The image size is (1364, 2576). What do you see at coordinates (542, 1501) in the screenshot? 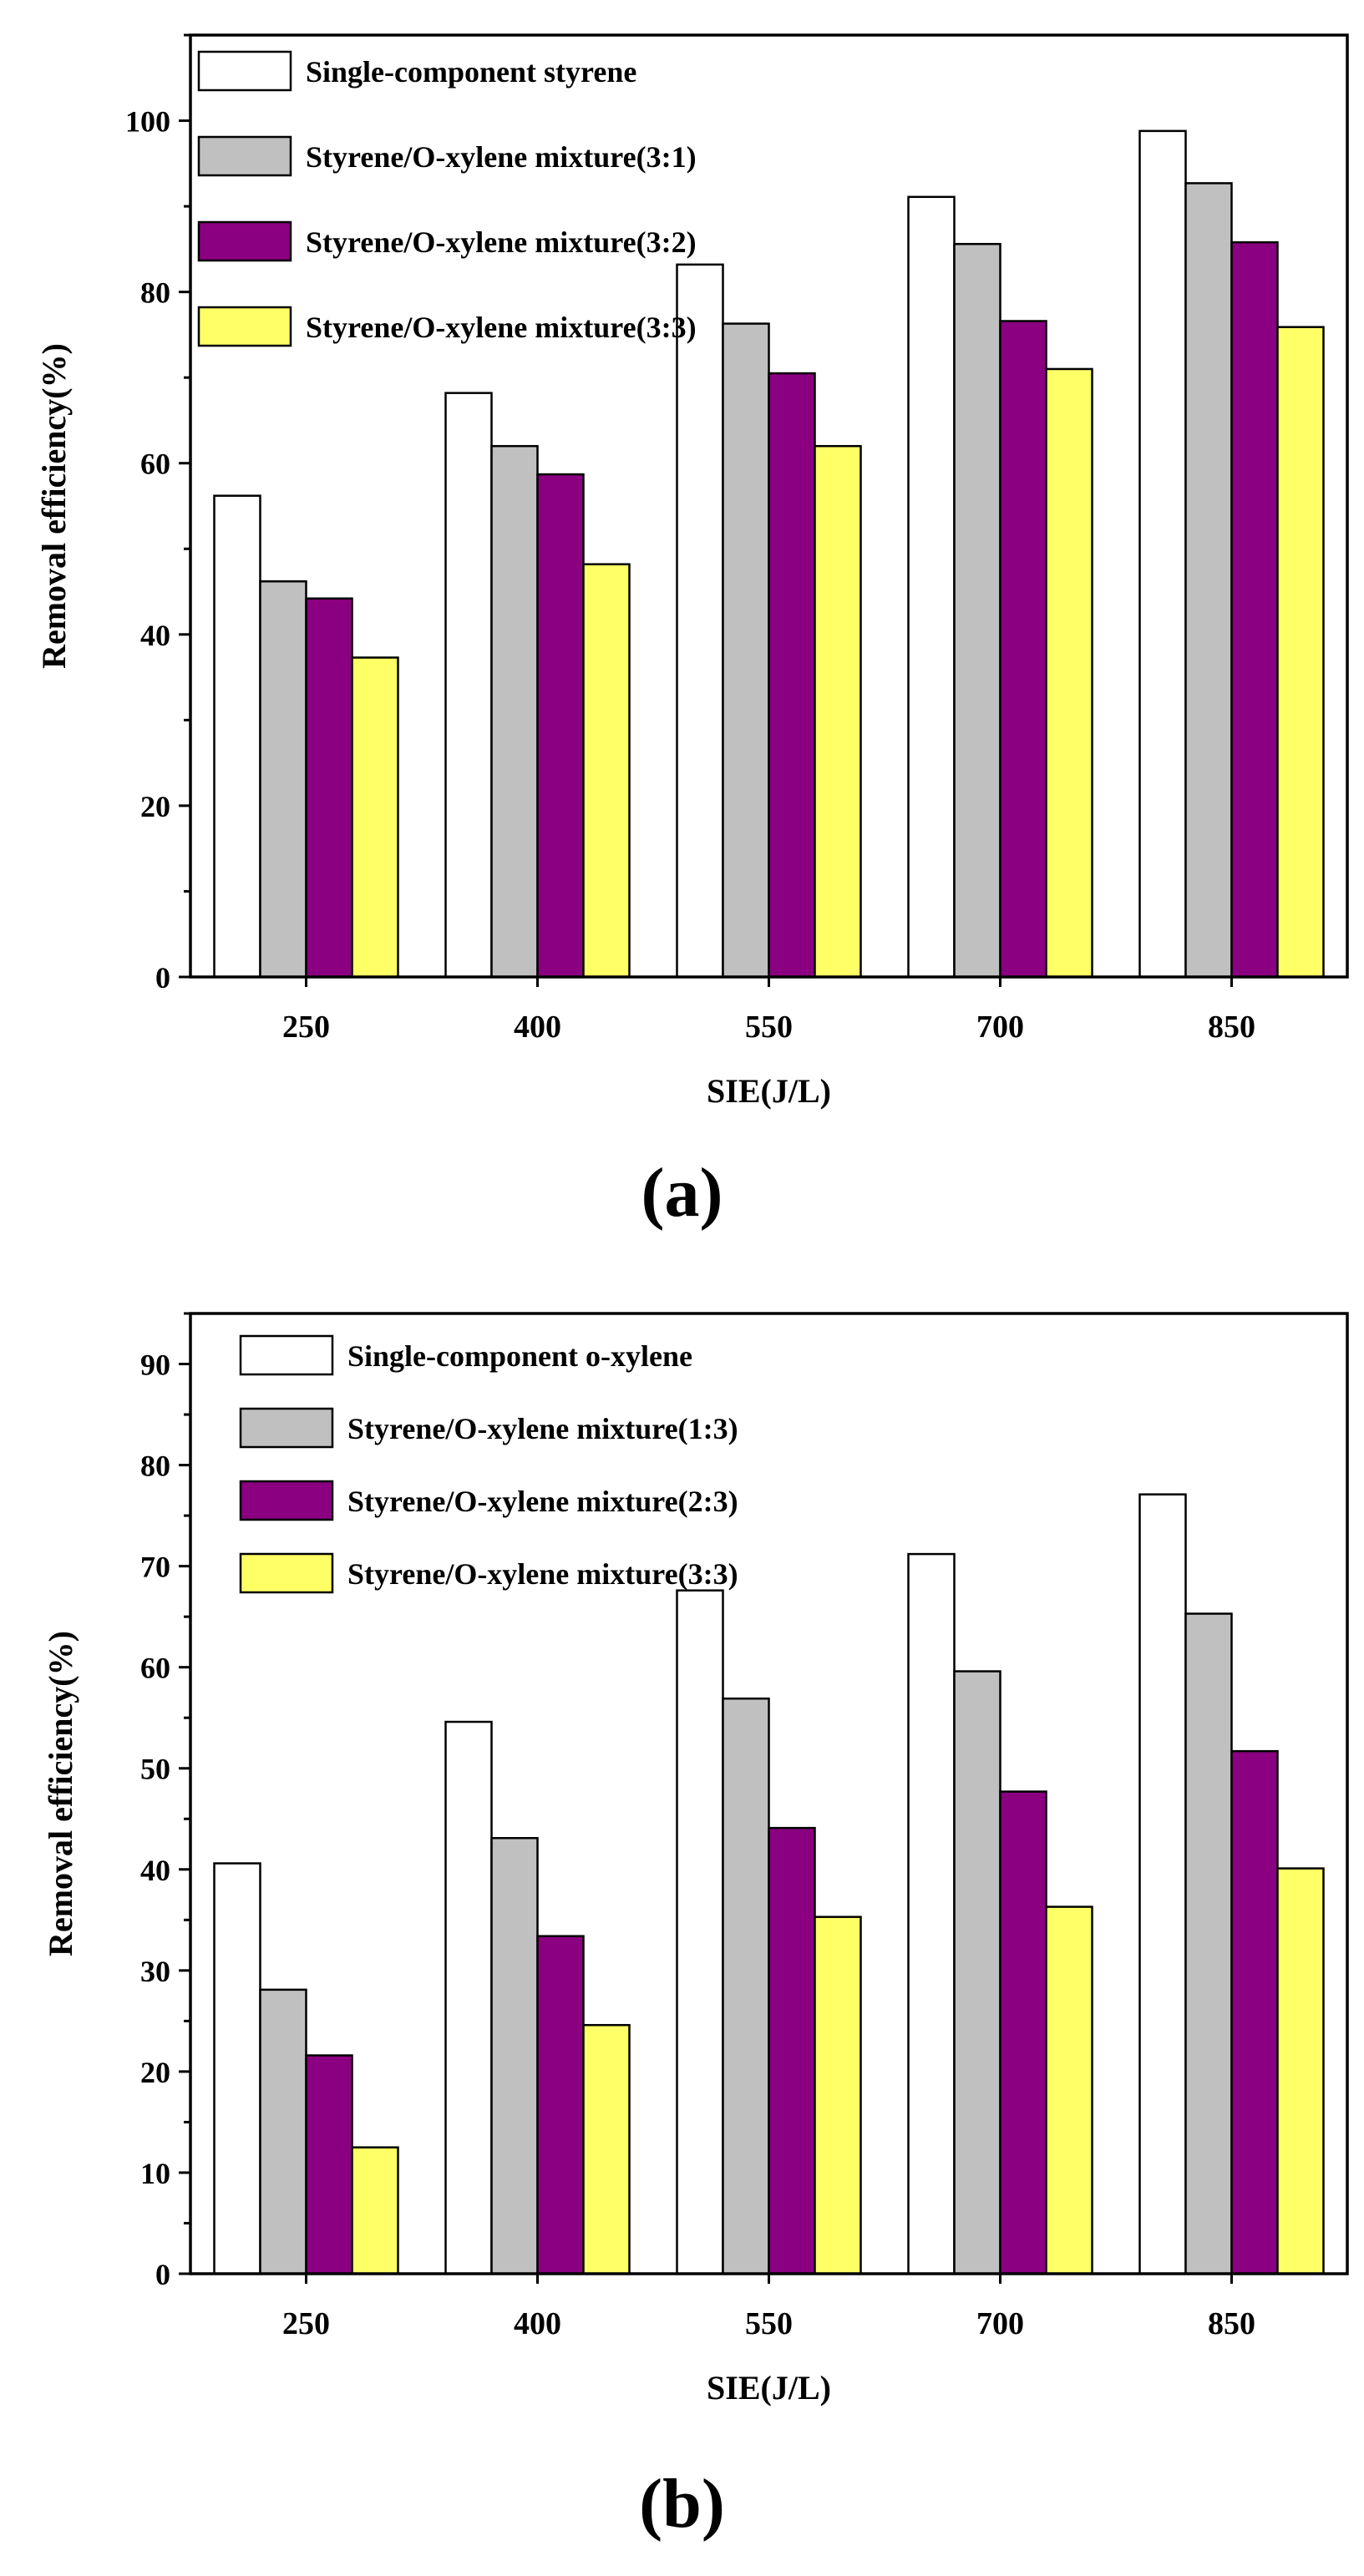
I see `legend-label-3: Styrene/O-xylene mixture(2:3)` at bounding box center [542, 1501].